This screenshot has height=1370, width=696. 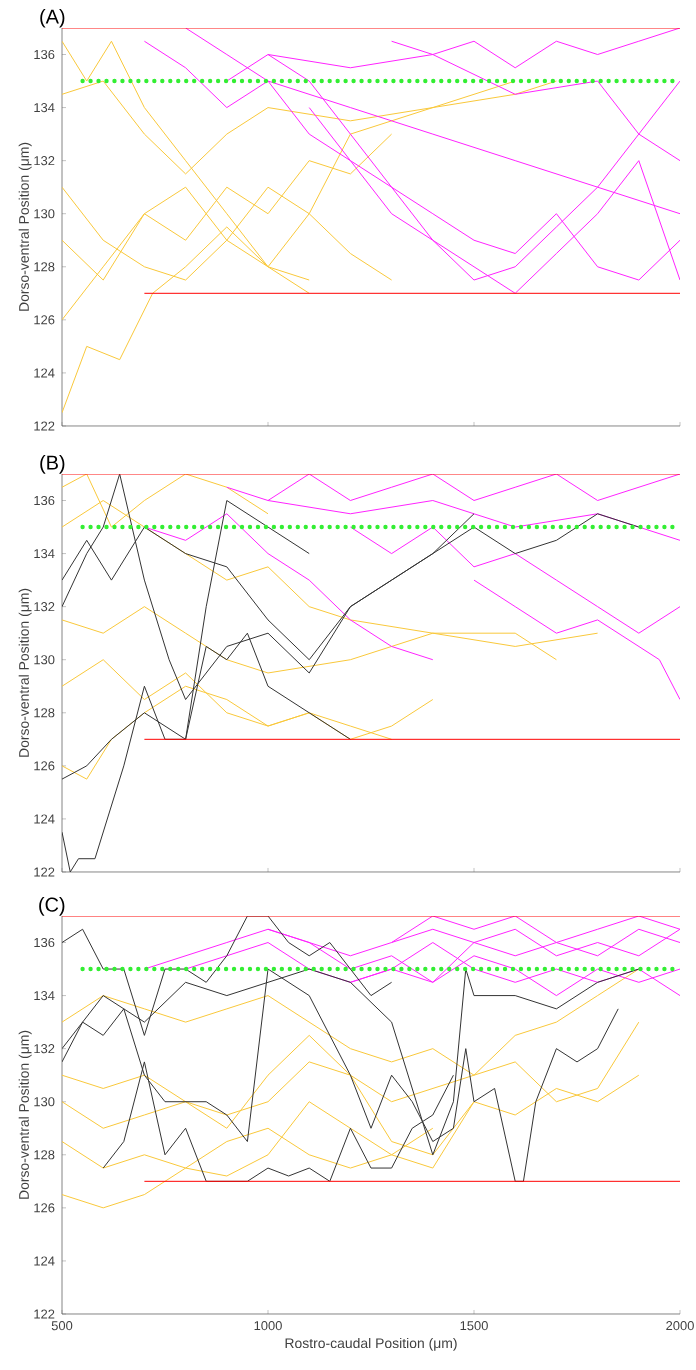 I want to click on chart-title: (C), so click(x=52, y=906).